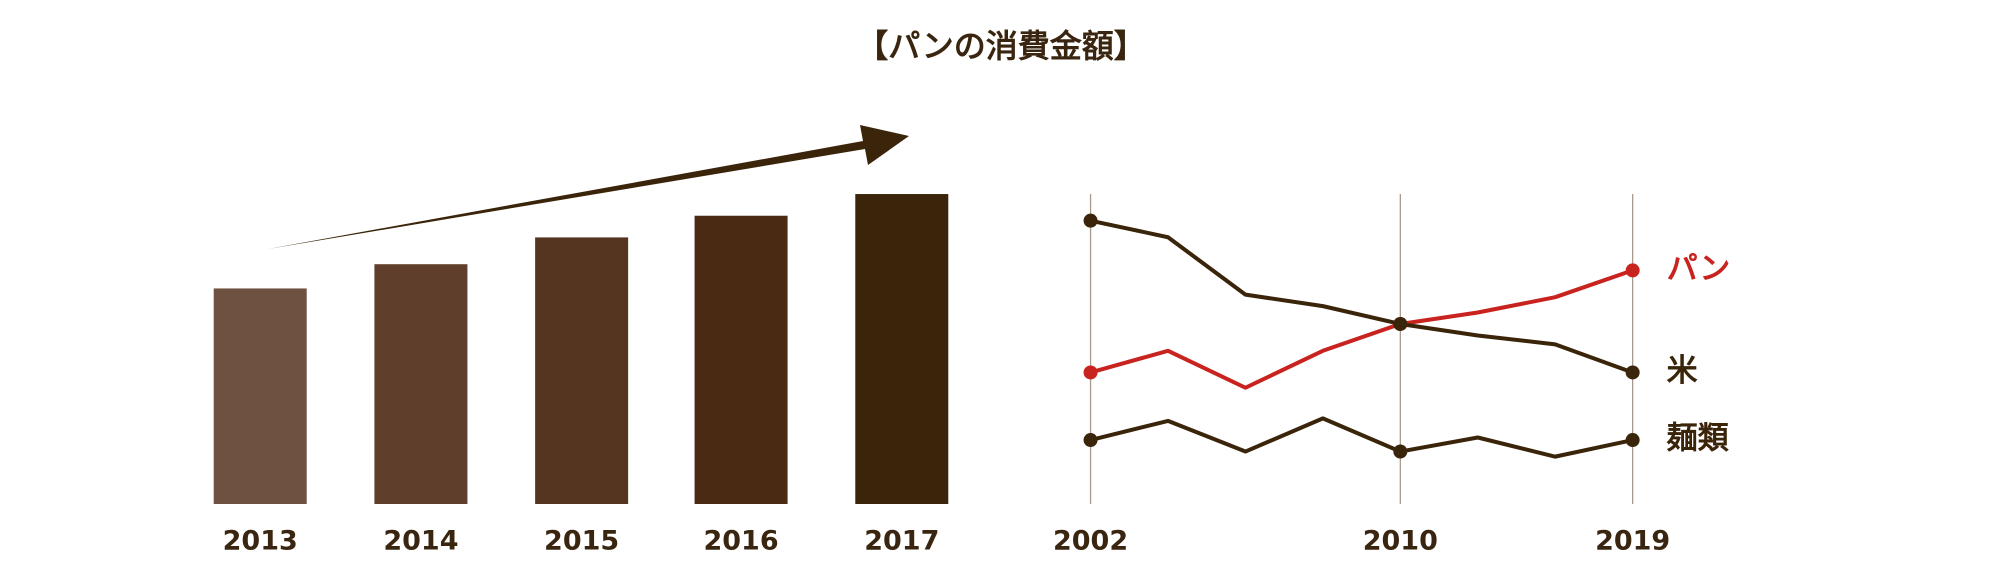  Describe the element at coordinates (581, 541) in the screenshot. I see `x-tick-label: 2015` at that location.